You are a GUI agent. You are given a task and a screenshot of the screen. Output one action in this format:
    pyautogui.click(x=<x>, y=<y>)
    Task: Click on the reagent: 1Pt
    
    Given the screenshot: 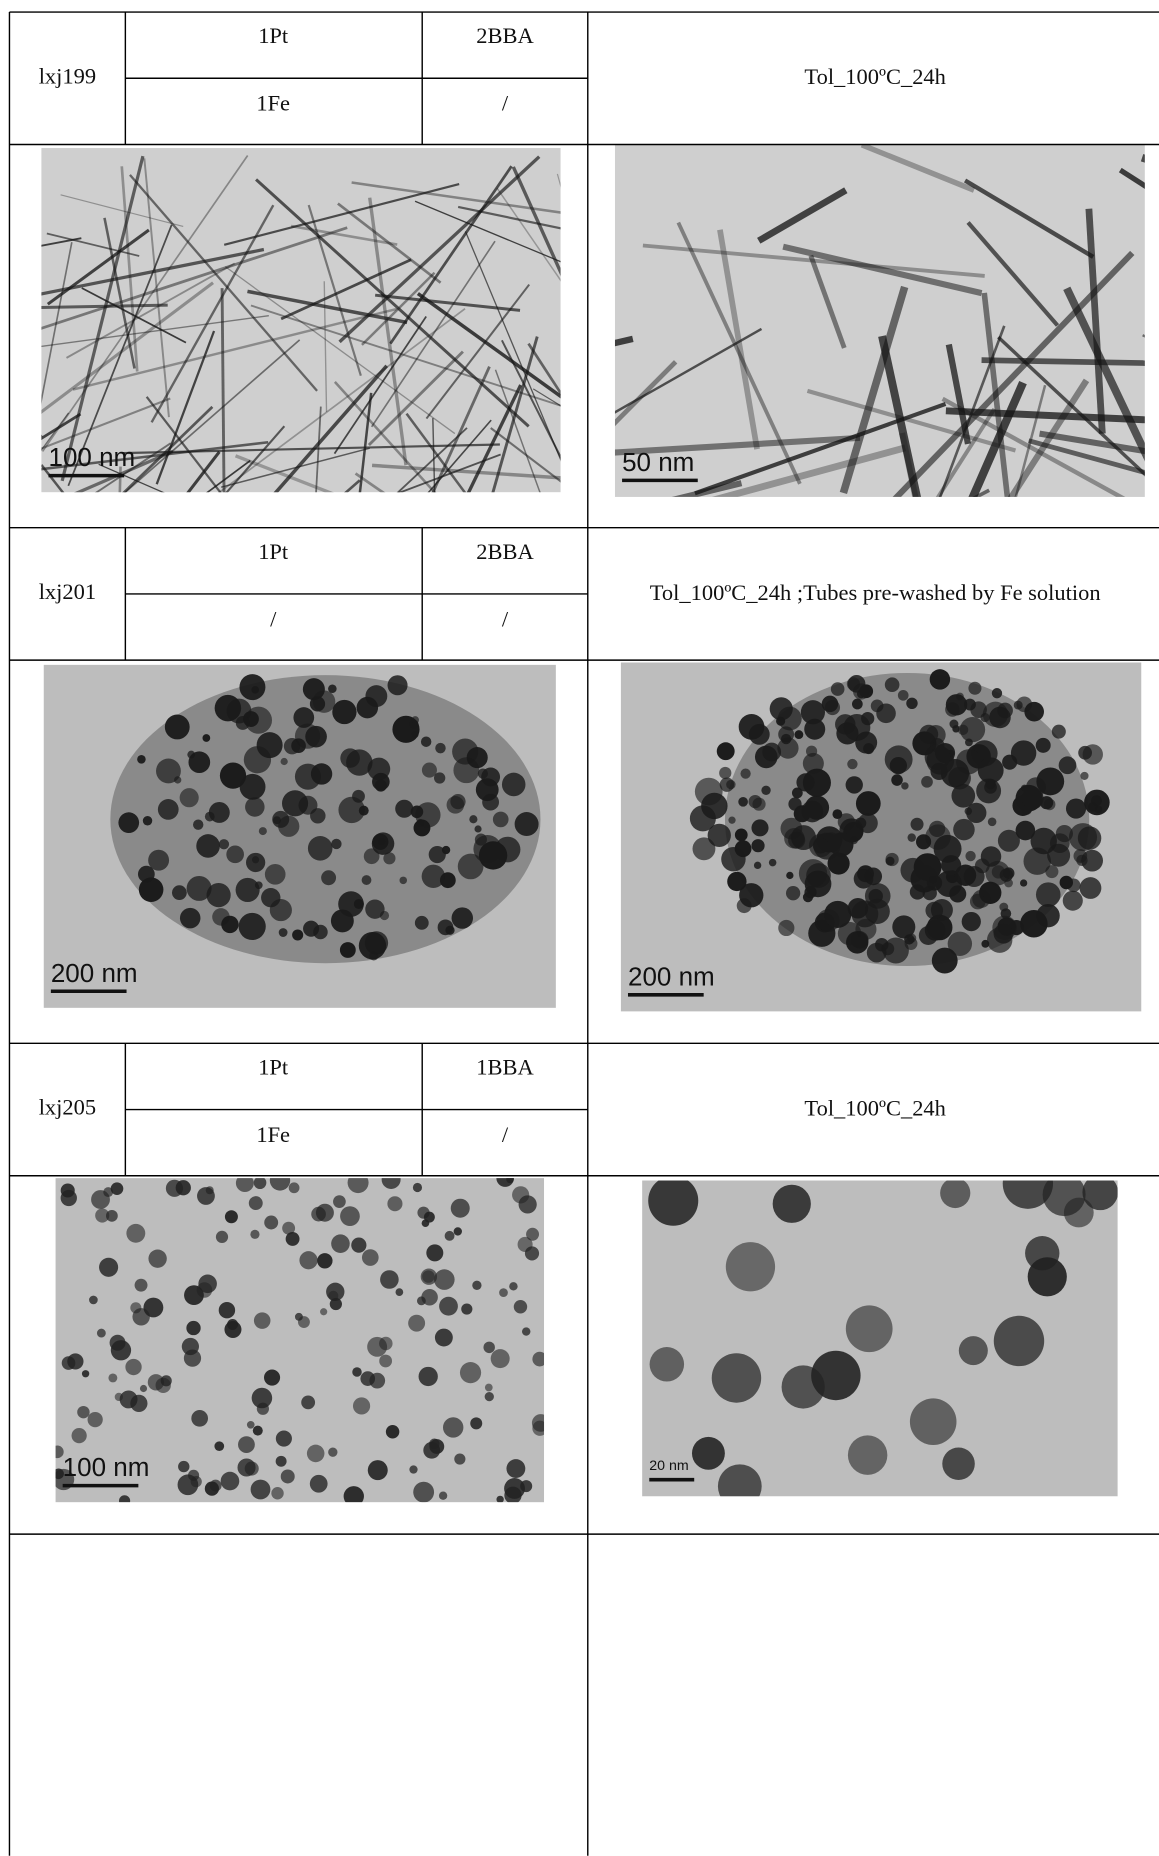 What is the action you would take?
    pyautogui.click(x=273, y=35)
    